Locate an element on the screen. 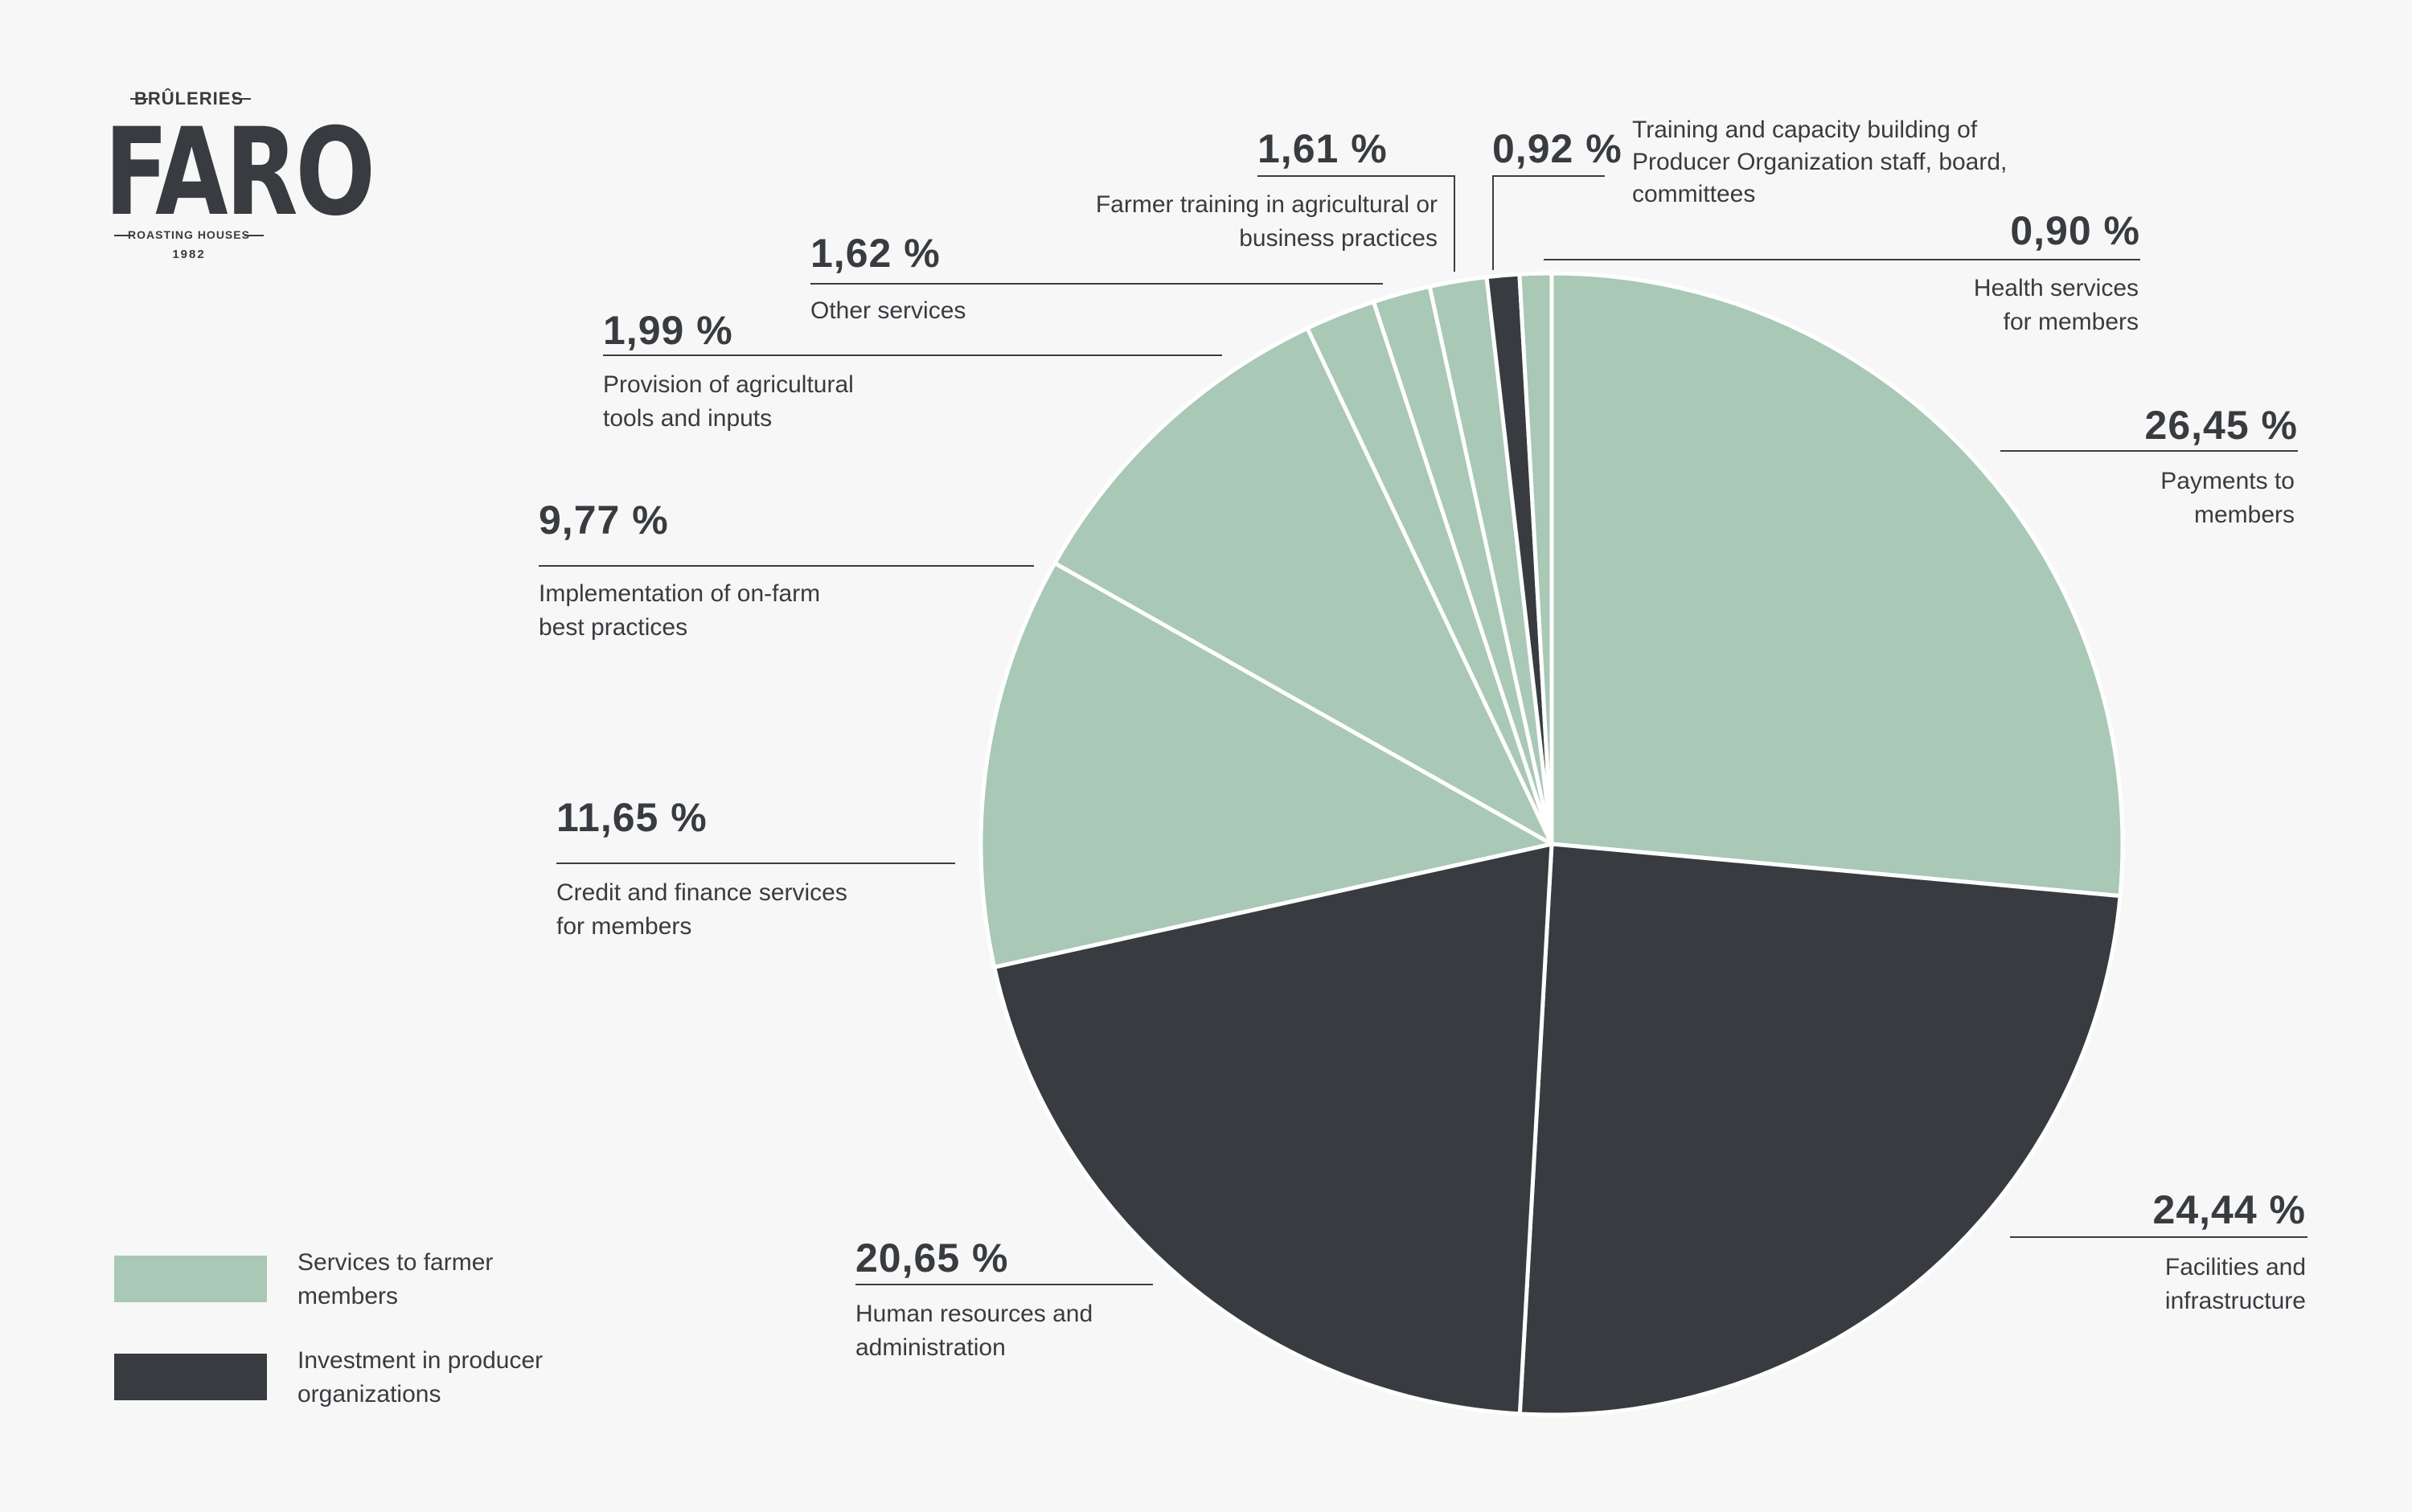 Image resolution: width=2412 pixels, height=1512 pixels. legend-label-services-l1: Services to farmer is located at coordinates (395, 1262).